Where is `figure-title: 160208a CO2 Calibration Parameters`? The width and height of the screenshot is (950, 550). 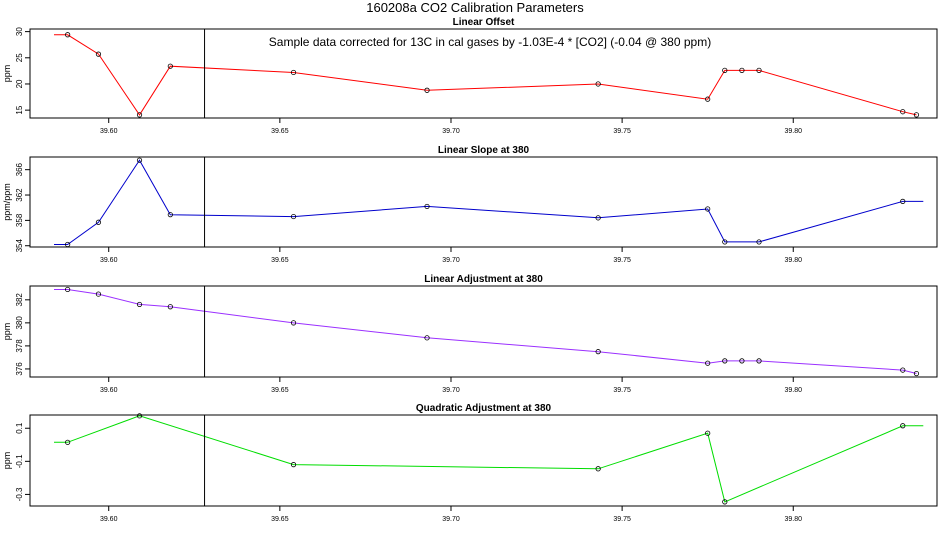 figure-title: 160208a CO2 Calibration Parameters is located at coordinates (475, 7).